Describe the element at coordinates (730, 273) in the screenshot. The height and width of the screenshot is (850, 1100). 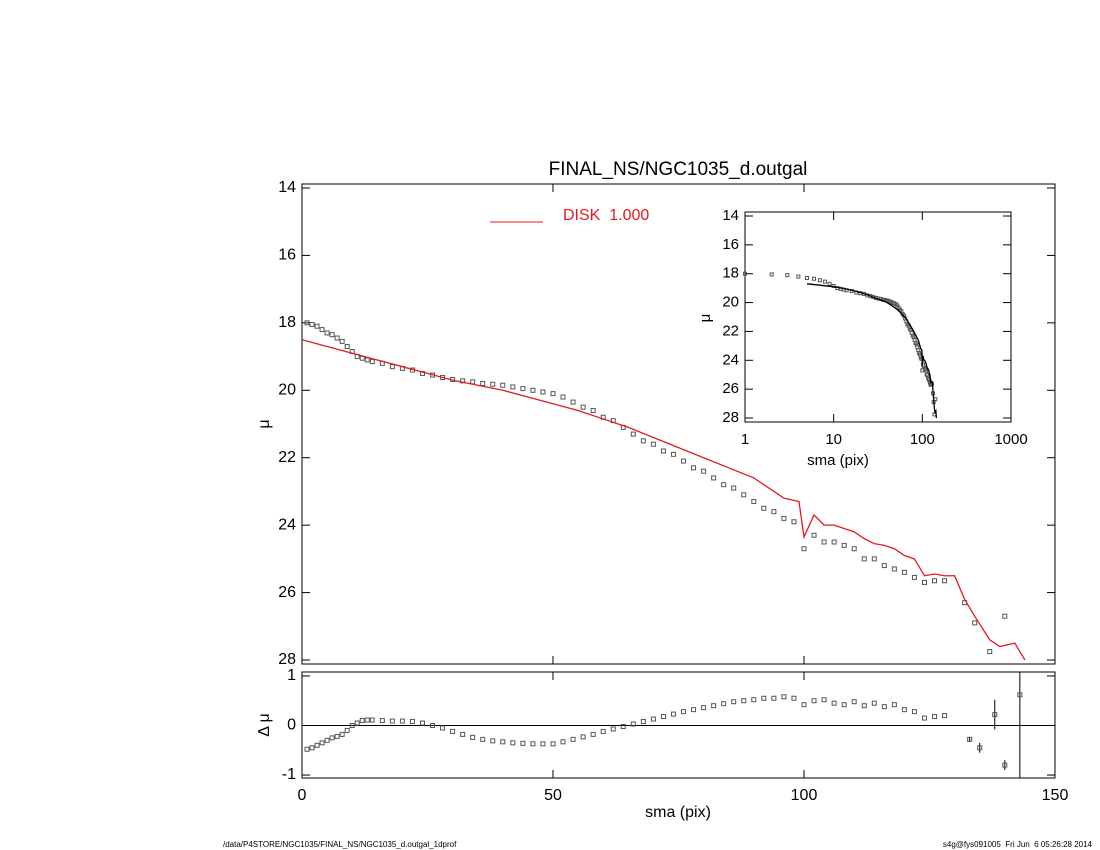
I see `y-tick-label: 18` at that location.